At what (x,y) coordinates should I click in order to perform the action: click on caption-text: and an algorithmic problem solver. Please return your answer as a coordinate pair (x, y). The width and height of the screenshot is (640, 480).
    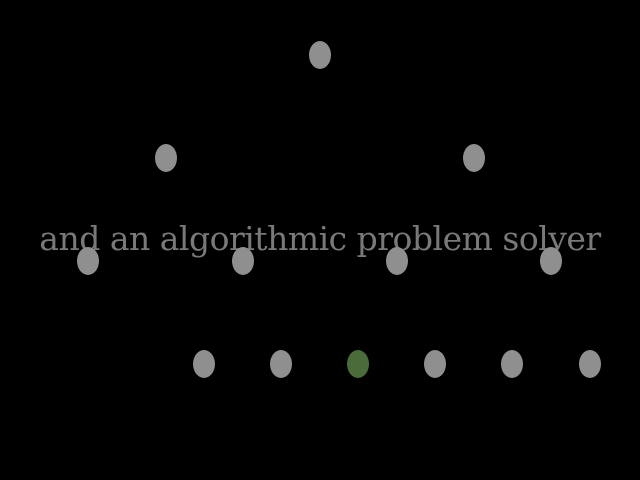
    Looking at the image, I should click on (320, 238).